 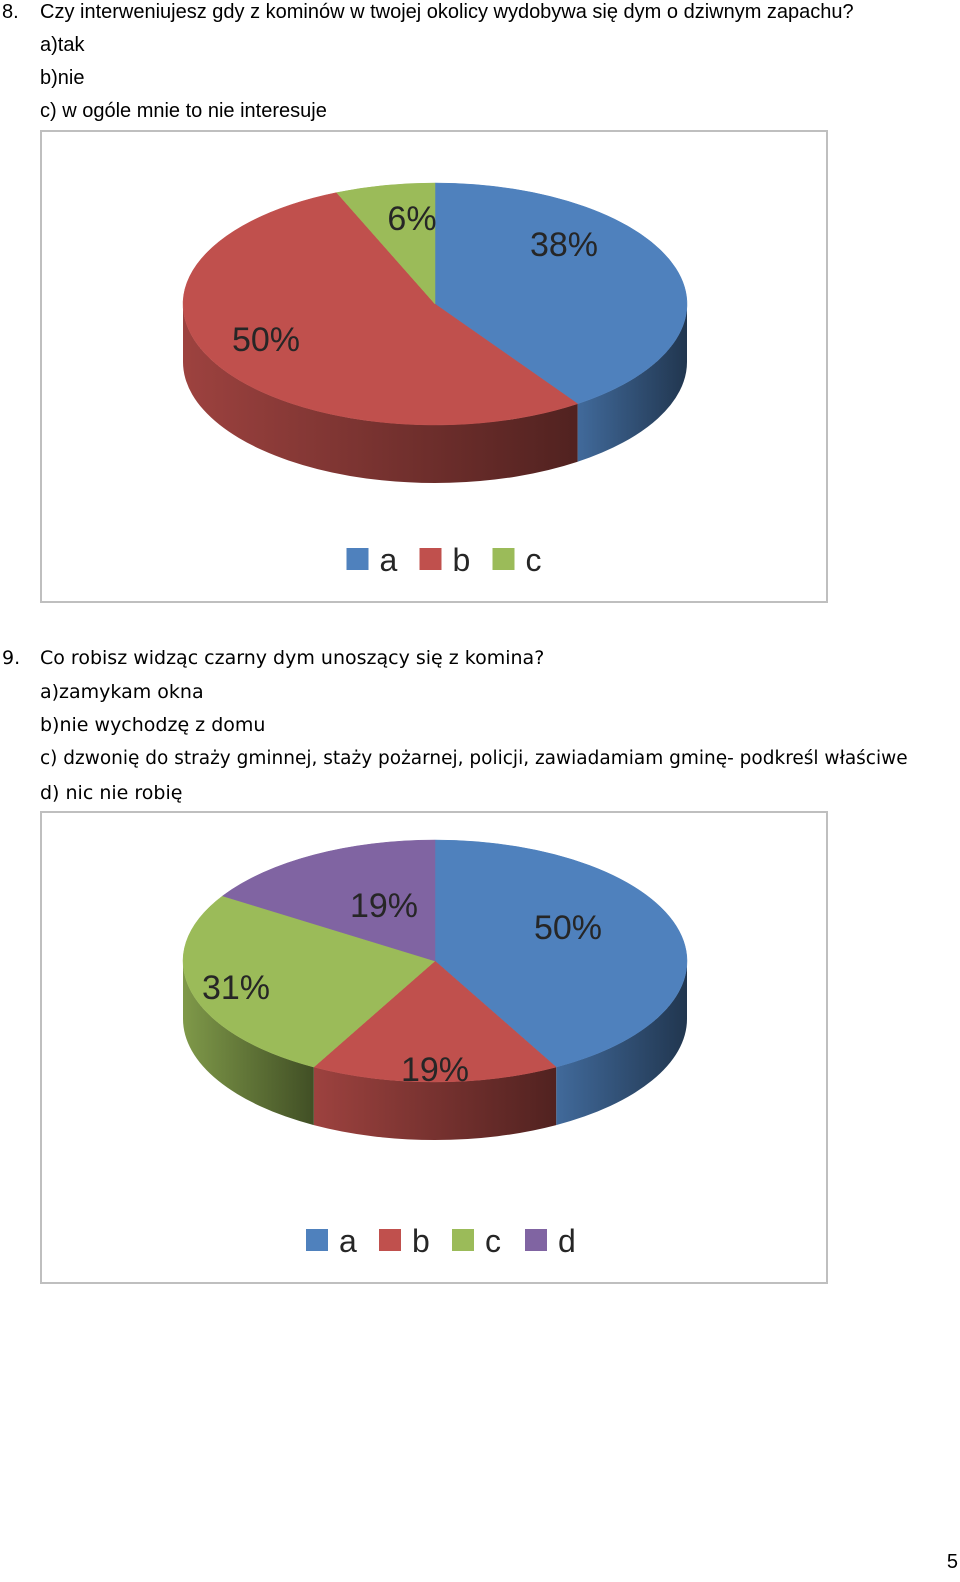 I want to click on pie-data-labels: 50% 19% 31% 19%, so click(x=402, y=988).